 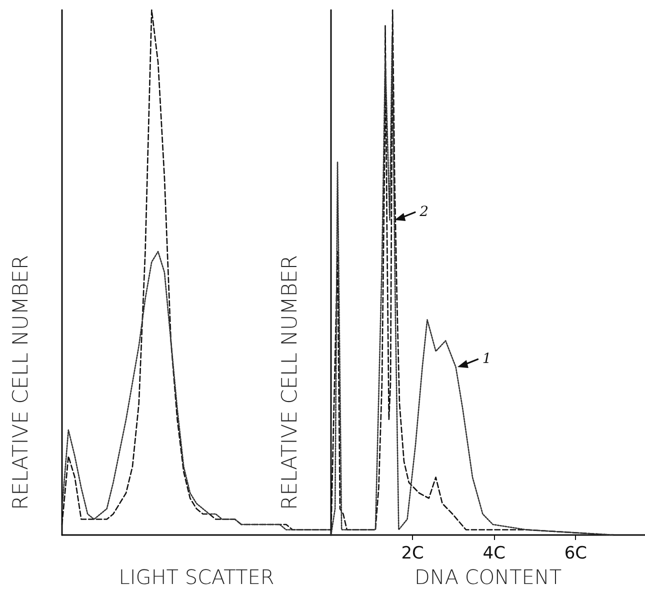 I want to click on x-axis-title: LIGHT SCATTER, so click(x=196, y=577).